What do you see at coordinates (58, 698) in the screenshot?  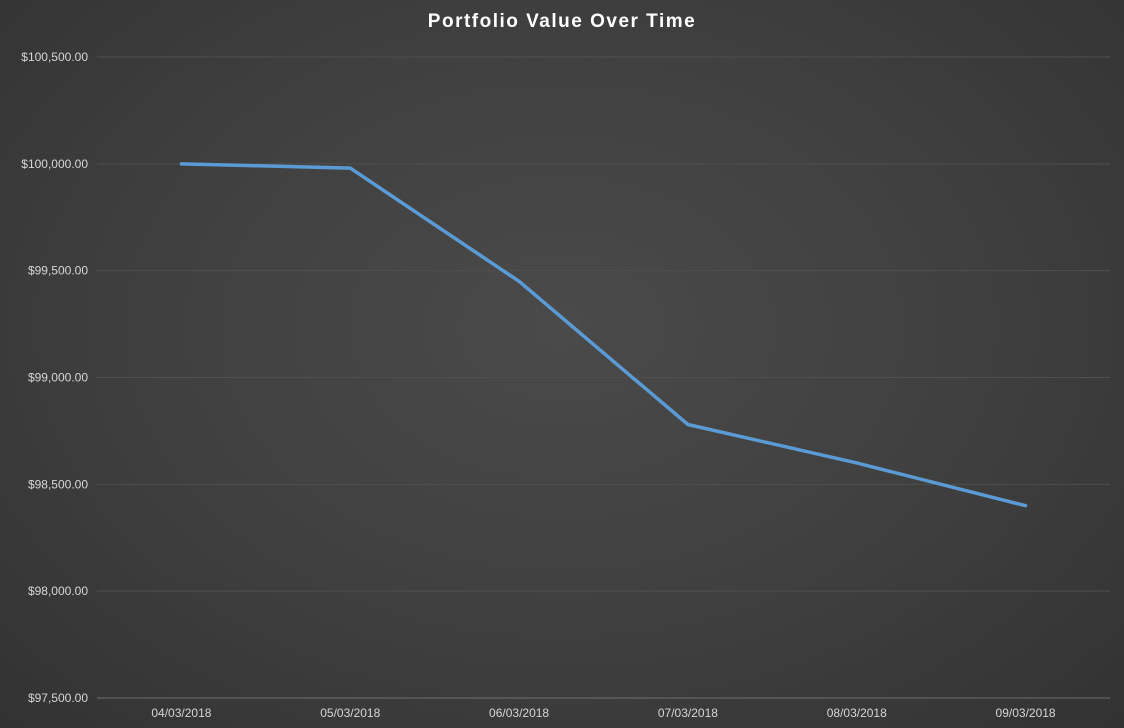 I see `y-axis-tick-label: $97,500.00` at bounding box center [58, 698].